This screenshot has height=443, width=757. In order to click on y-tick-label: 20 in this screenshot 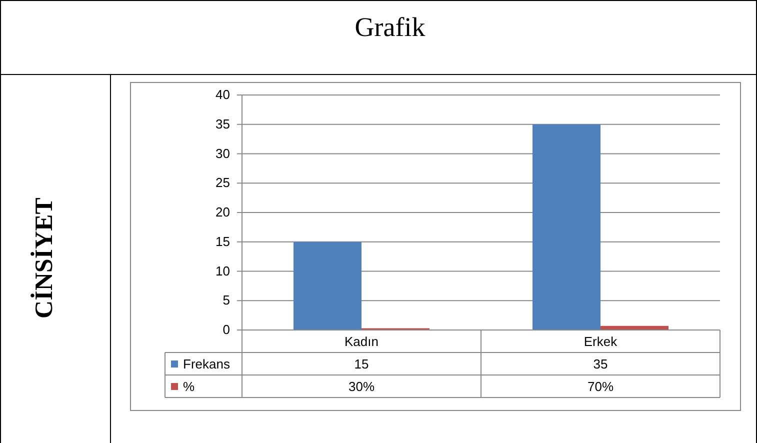, I will do `click(223, 212)`.